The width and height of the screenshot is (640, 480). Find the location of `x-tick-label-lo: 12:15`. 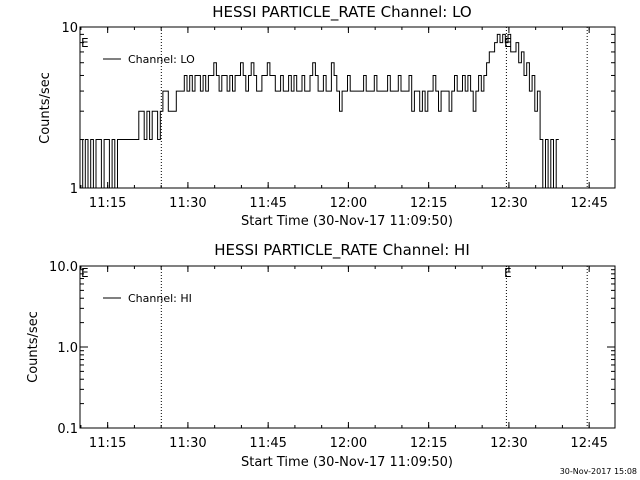

x-tick-label-lo: 12:15 is located at coordinates (428, 203).